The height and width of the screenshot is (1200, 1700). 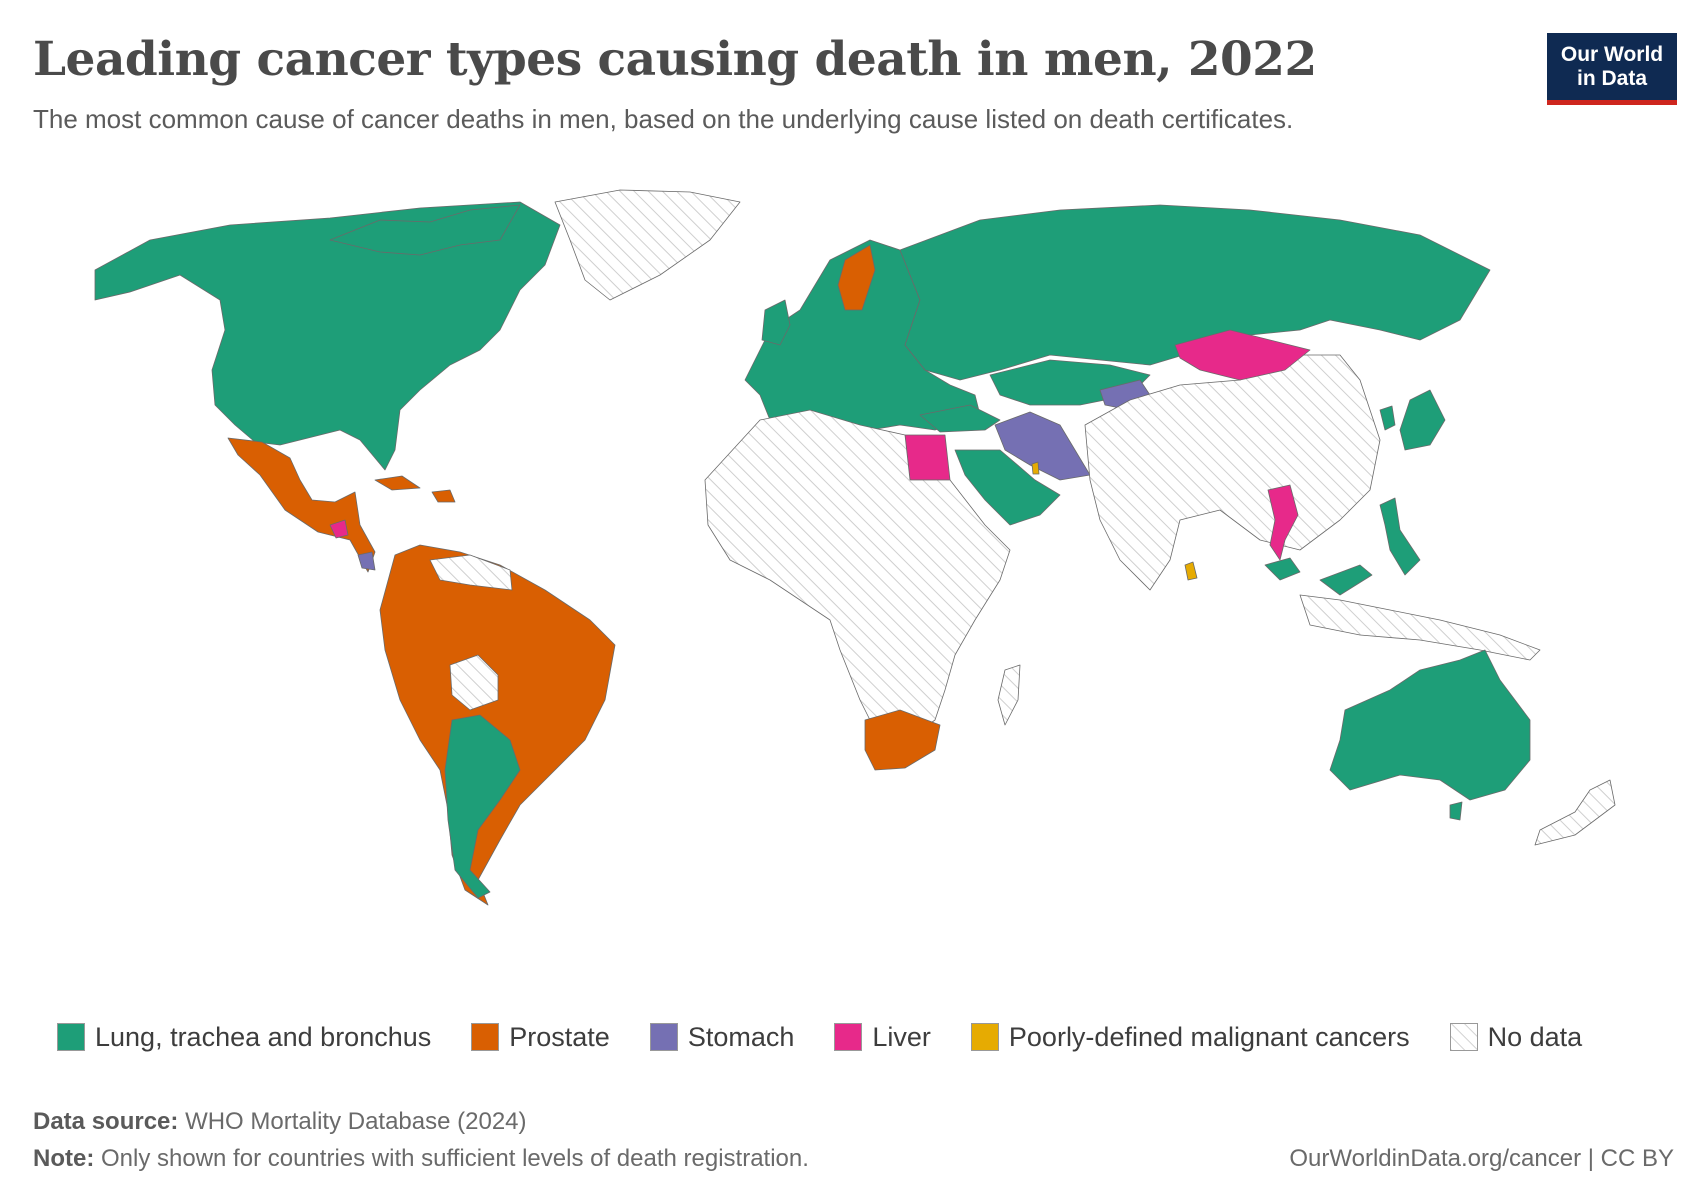 I want to click on region-mexico-central-america, so click(x=301, y=505).